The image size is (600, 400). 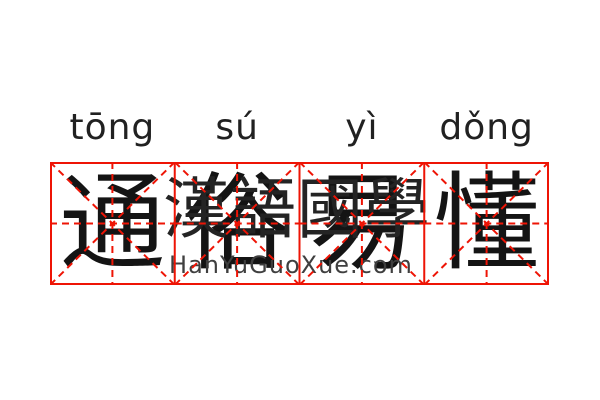 I want to click on grid-cell: 懂, so click(x=486, y=223).